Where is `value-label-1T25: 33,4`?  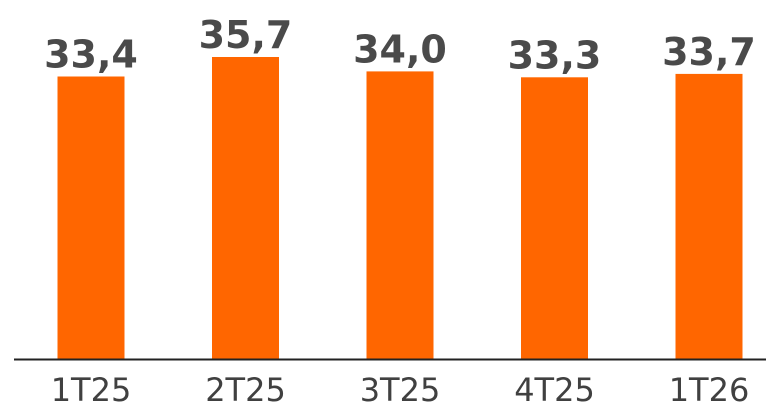 value-label-1T25: 33,4 is located at coordinates (91, 55).